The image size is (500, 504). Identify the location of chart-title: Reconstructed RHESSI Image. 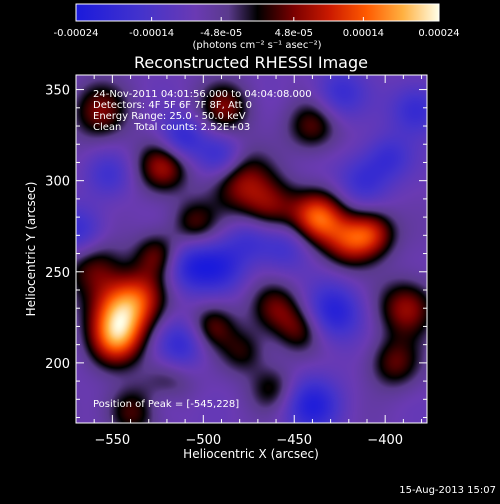
(251, 62).